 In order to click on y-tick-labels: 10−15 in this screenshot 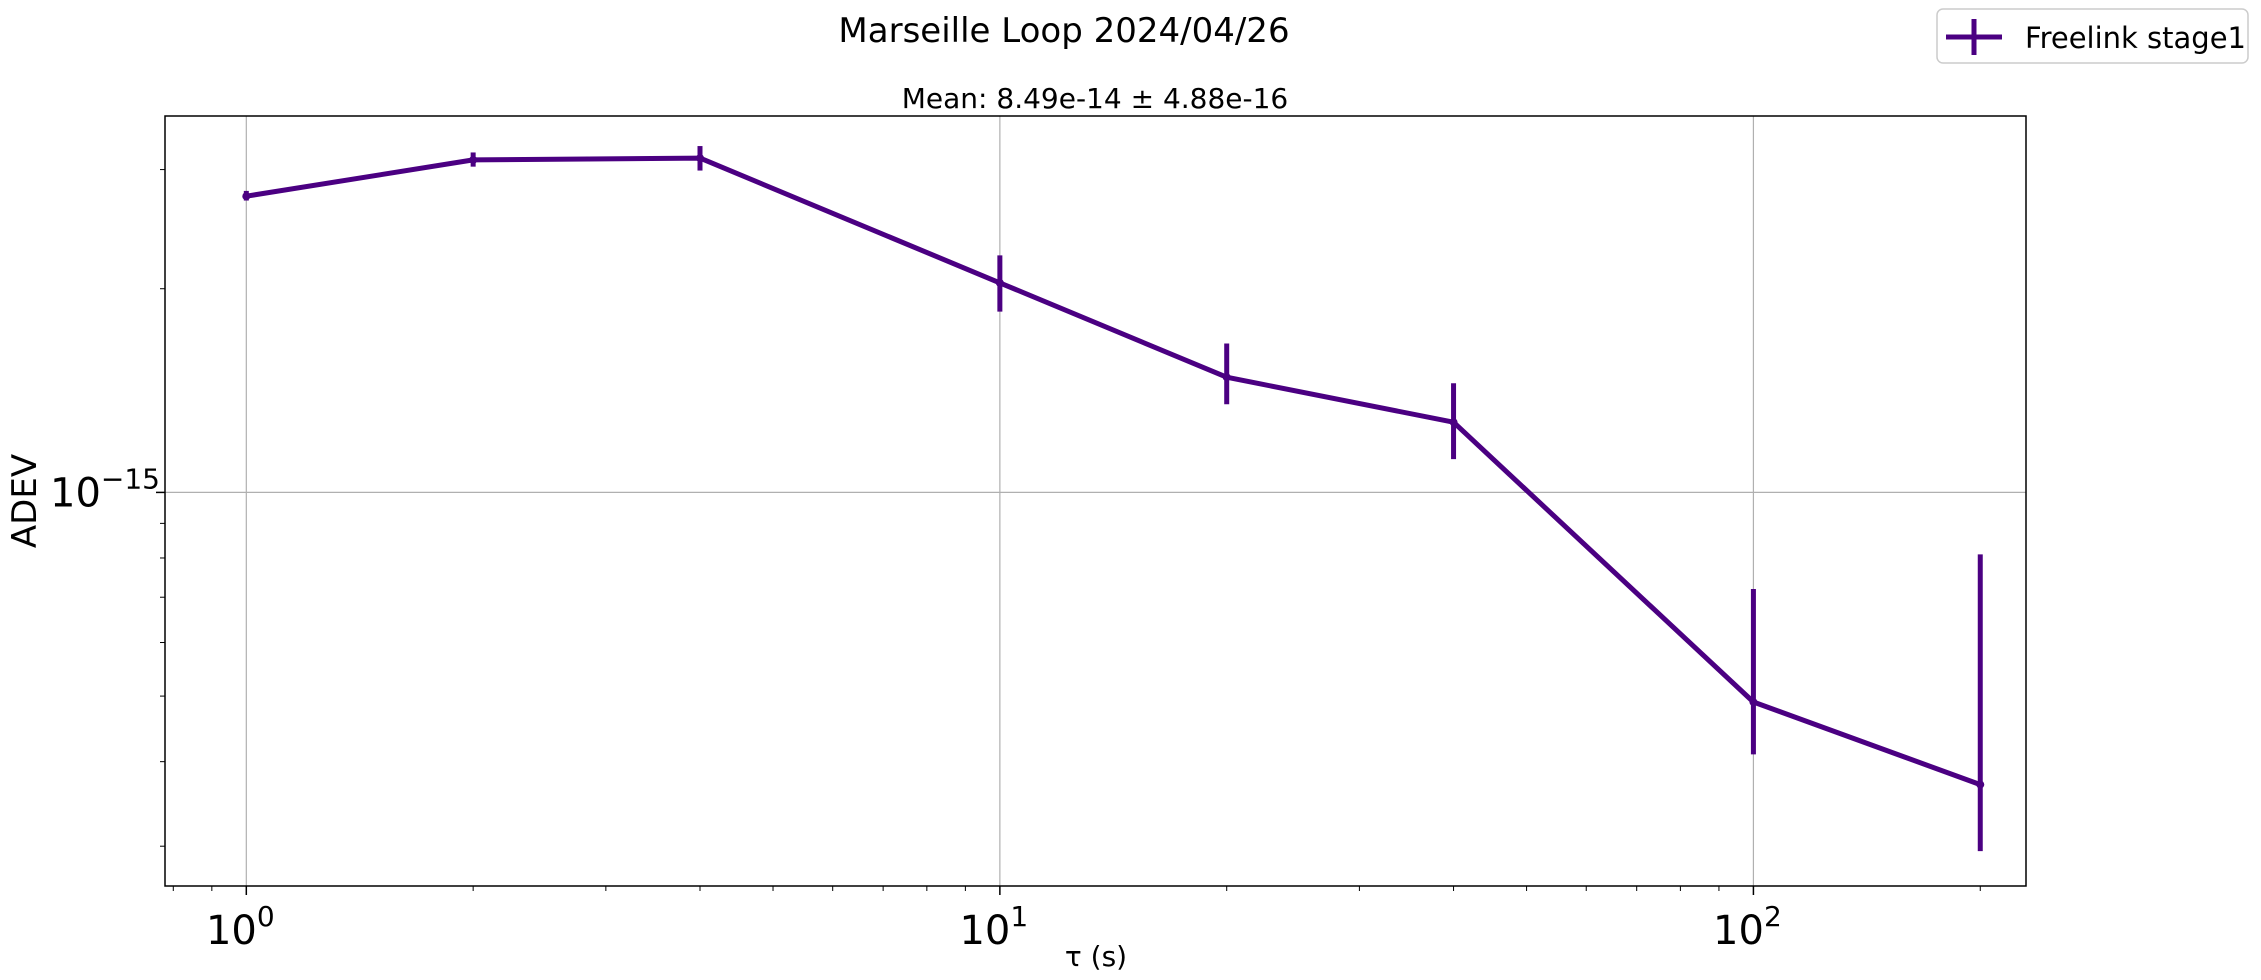, I will do `click(105, 489)`.